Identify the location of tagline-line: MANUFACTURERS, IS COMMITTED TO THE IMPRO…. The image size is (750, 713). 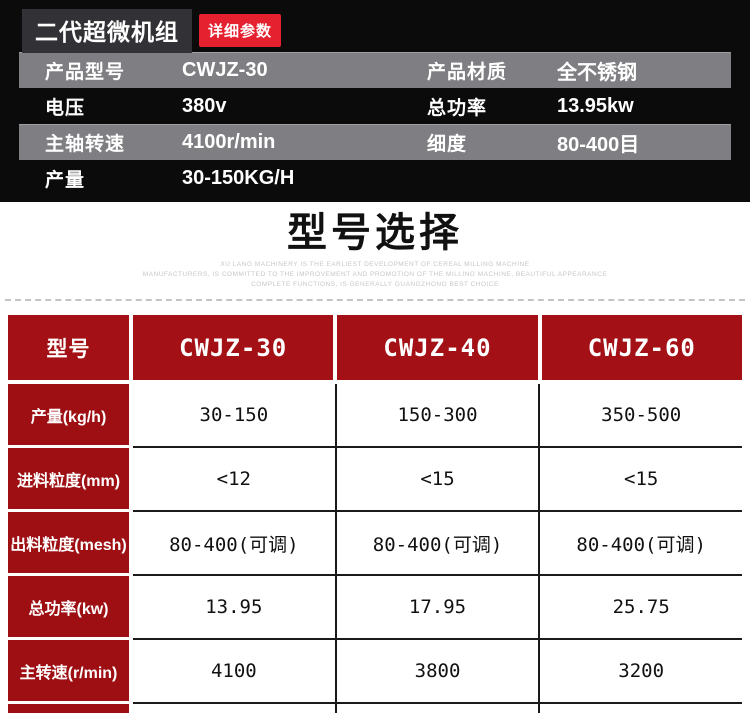
(375, 274).